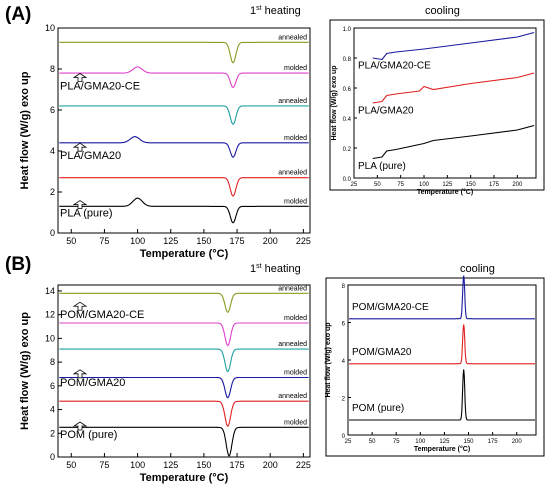 The image size is (550, 498). I want to click on panel-b-label: (B), so click(18, 264).